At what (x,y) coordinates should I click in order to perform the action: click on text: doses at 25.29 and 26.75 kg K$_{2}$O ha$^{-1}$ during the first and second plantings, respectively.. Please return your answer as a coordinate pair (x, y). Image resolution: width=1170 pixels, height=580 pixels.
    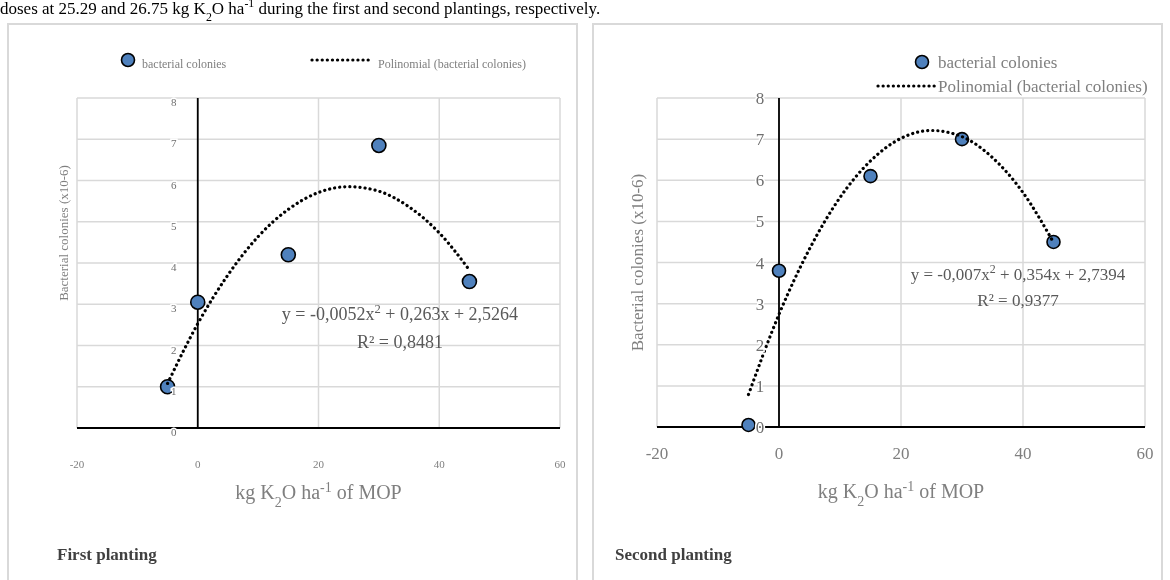
    Looking at the image, I should click on (300, 12).